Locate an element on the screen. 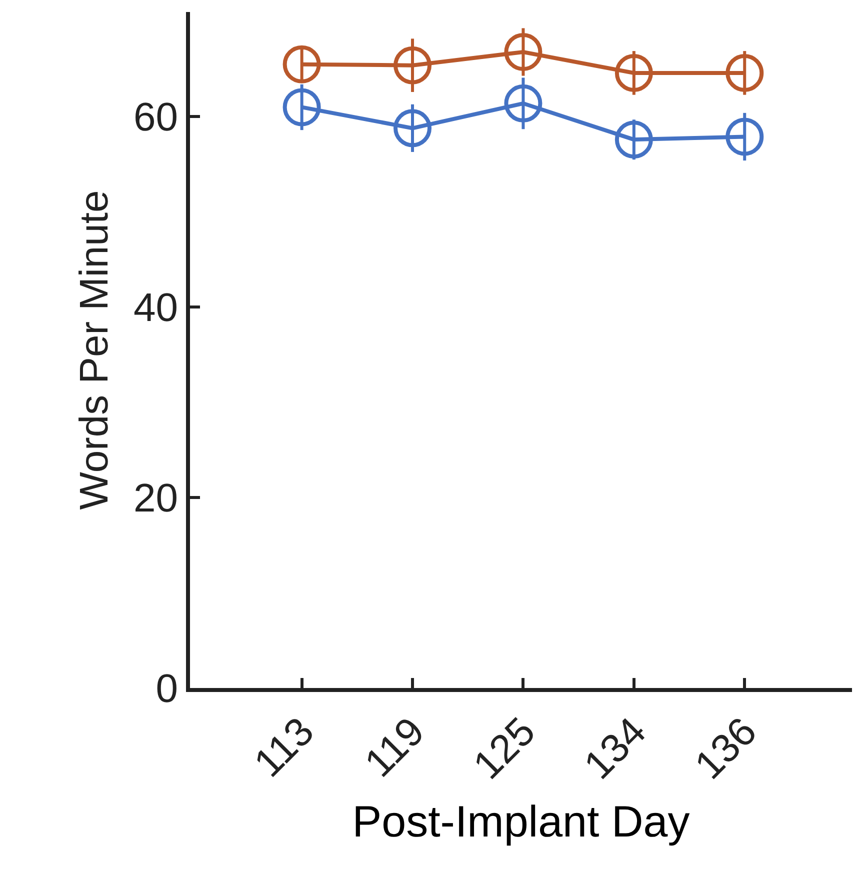 Image resolution: width=854 pixels, height=890 pixels. y-tick-label: 20 is located at coordinates (156, 498).